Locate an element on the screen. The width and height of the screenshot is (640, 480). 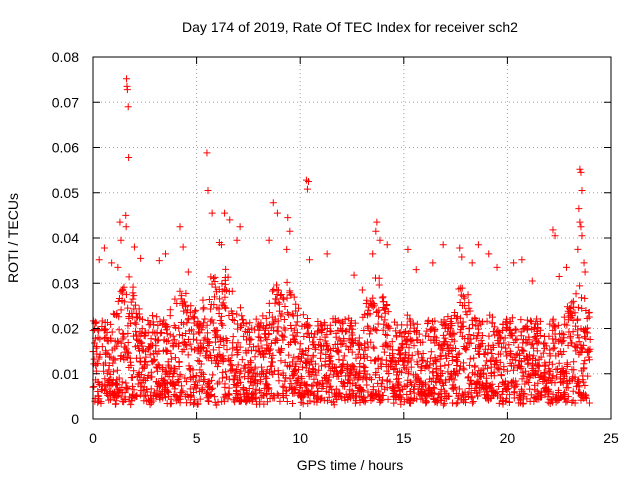
x-axis-label: GPS time / hours is located at coordinates (350, 465).